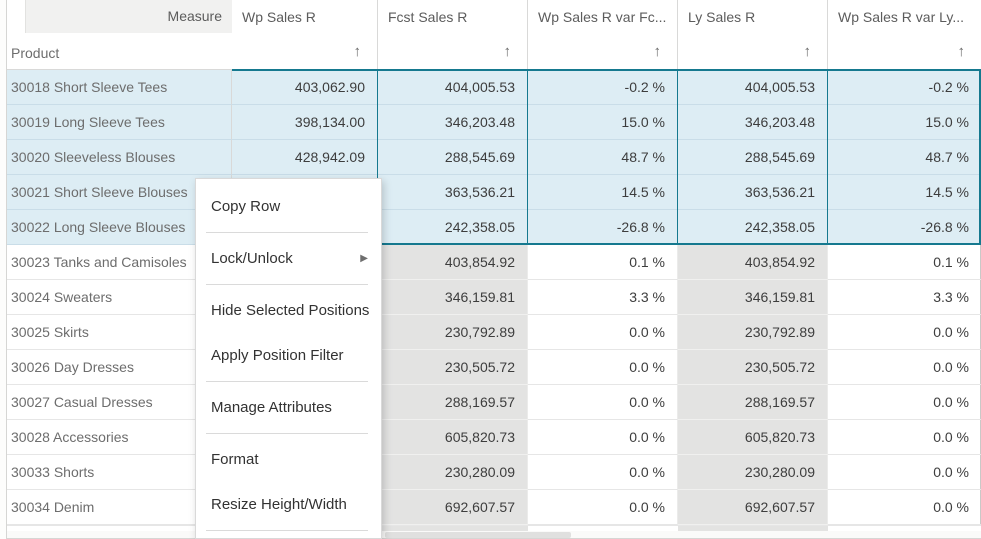 Image resolution: width=981 pixels, height=539 pixels. I want to click on data-cell: 428,942.09, so click(305, 157).